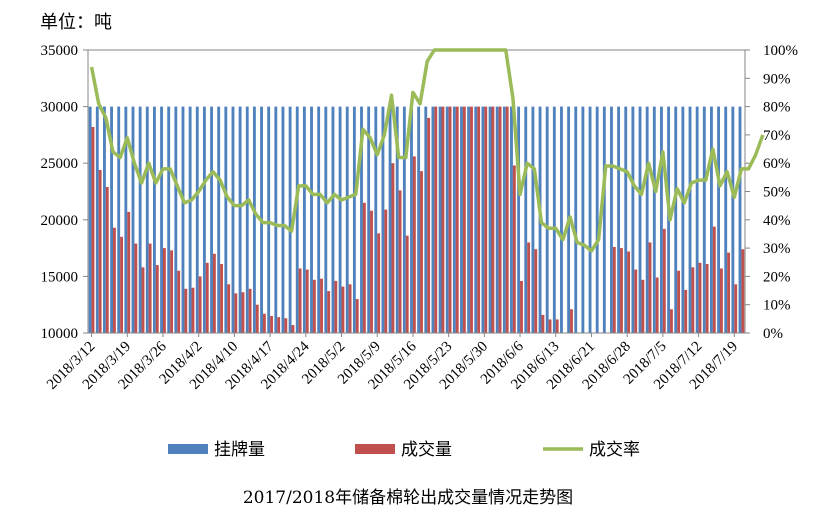 Image resolution: width=817 pixels, height=520 pixels. I want to click on y-tick-right-label: 100%, so click(780, 51).